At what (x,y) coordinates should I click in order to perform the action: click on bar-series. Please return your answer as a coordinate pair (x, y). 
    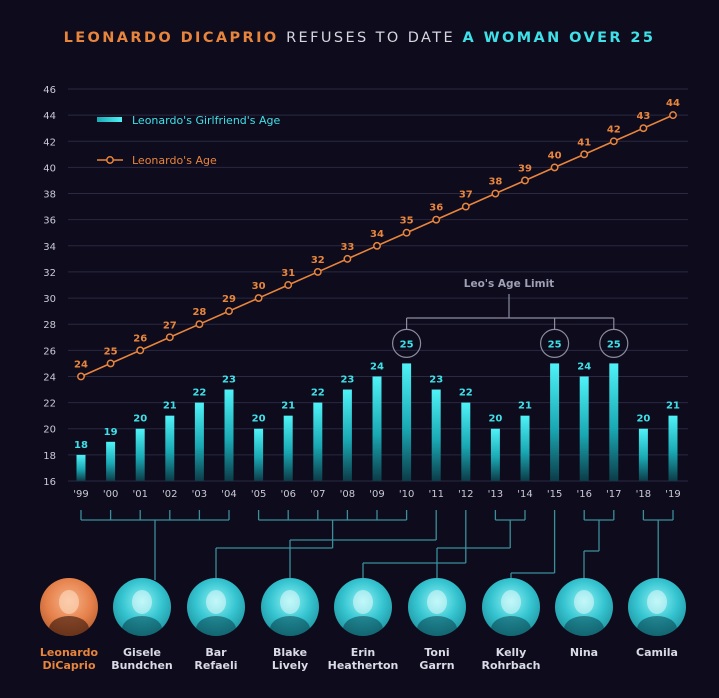
    Looking at the image, I should click on (377, 422).